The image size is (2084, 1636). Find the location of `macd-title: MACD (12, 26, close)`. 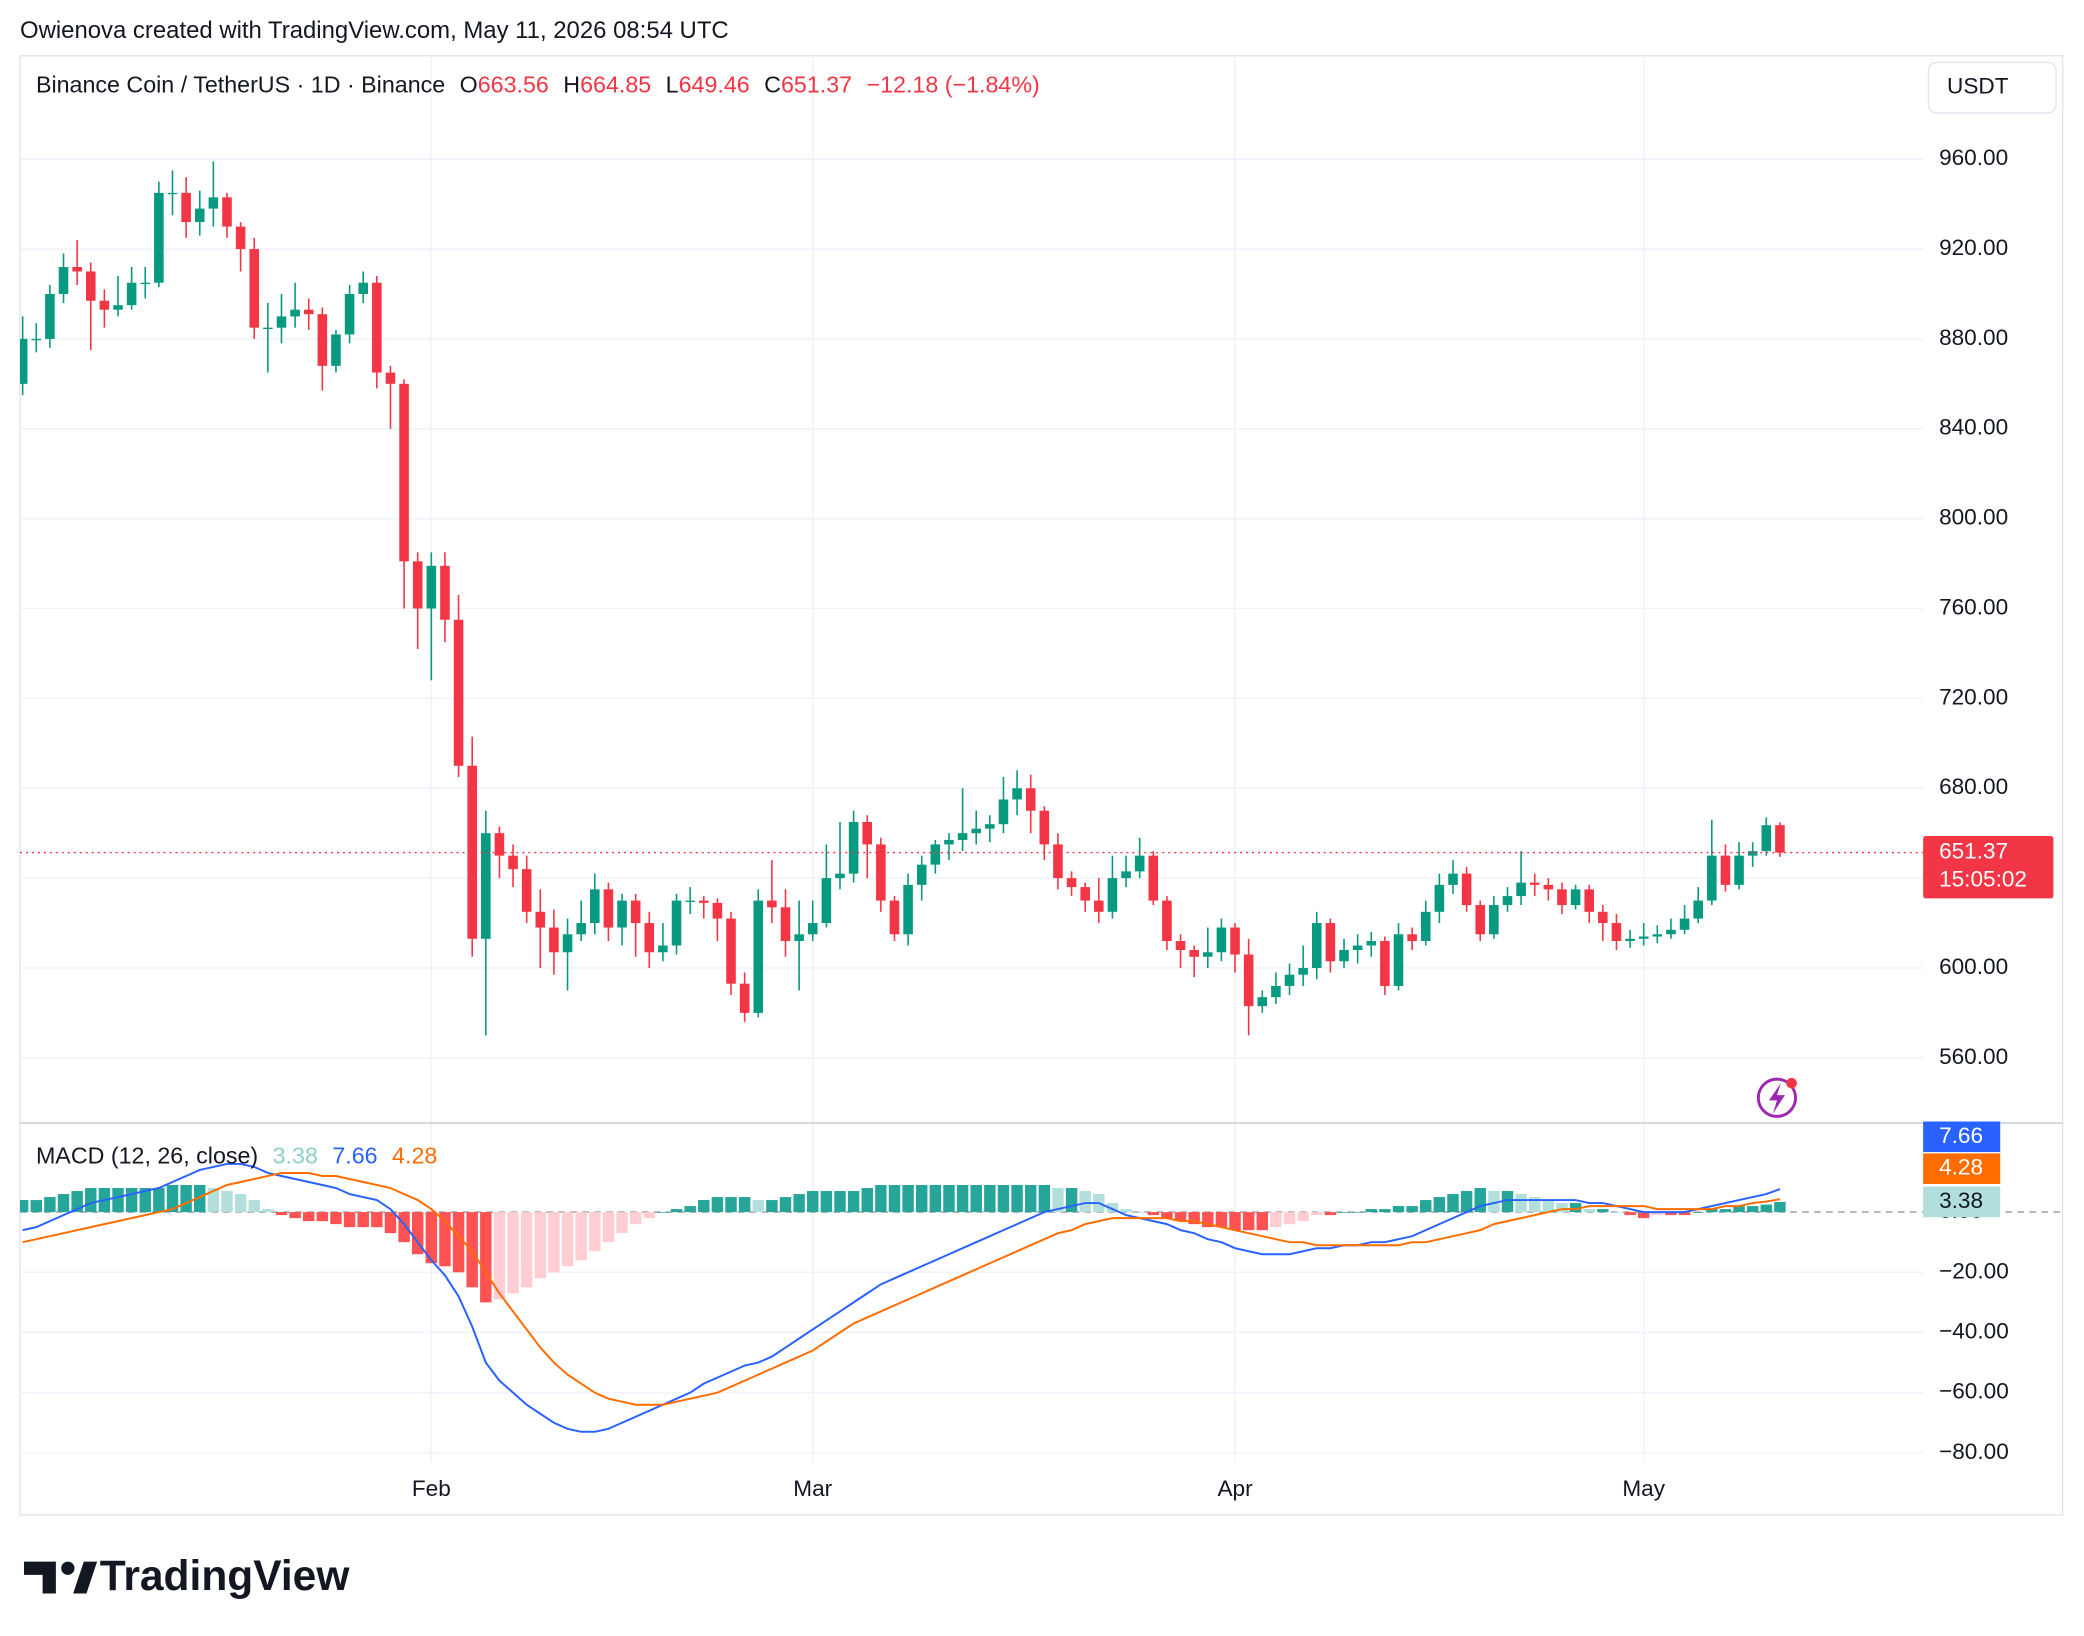

macd-title: MACD (12, 26, close) is located at coordinates (147, 1156).